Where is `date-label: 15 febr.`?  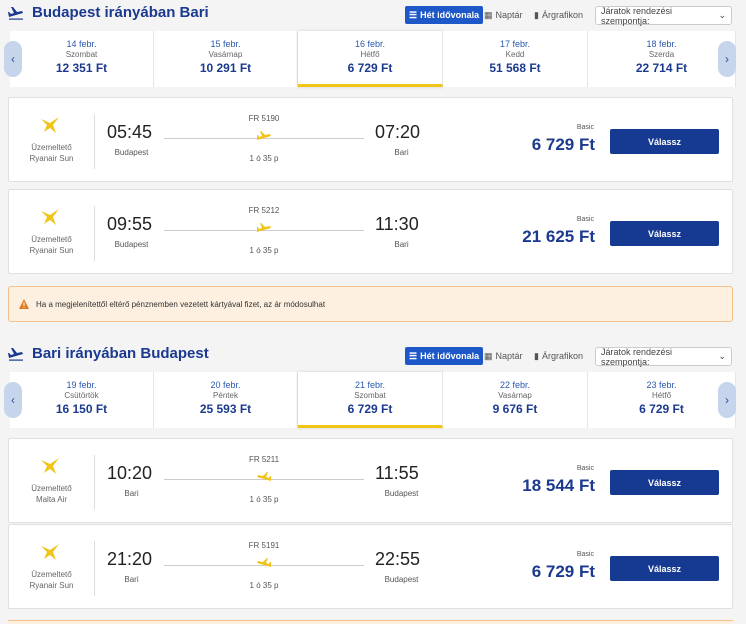 date-label: 15 febr. is located at coordinates (225, 44).